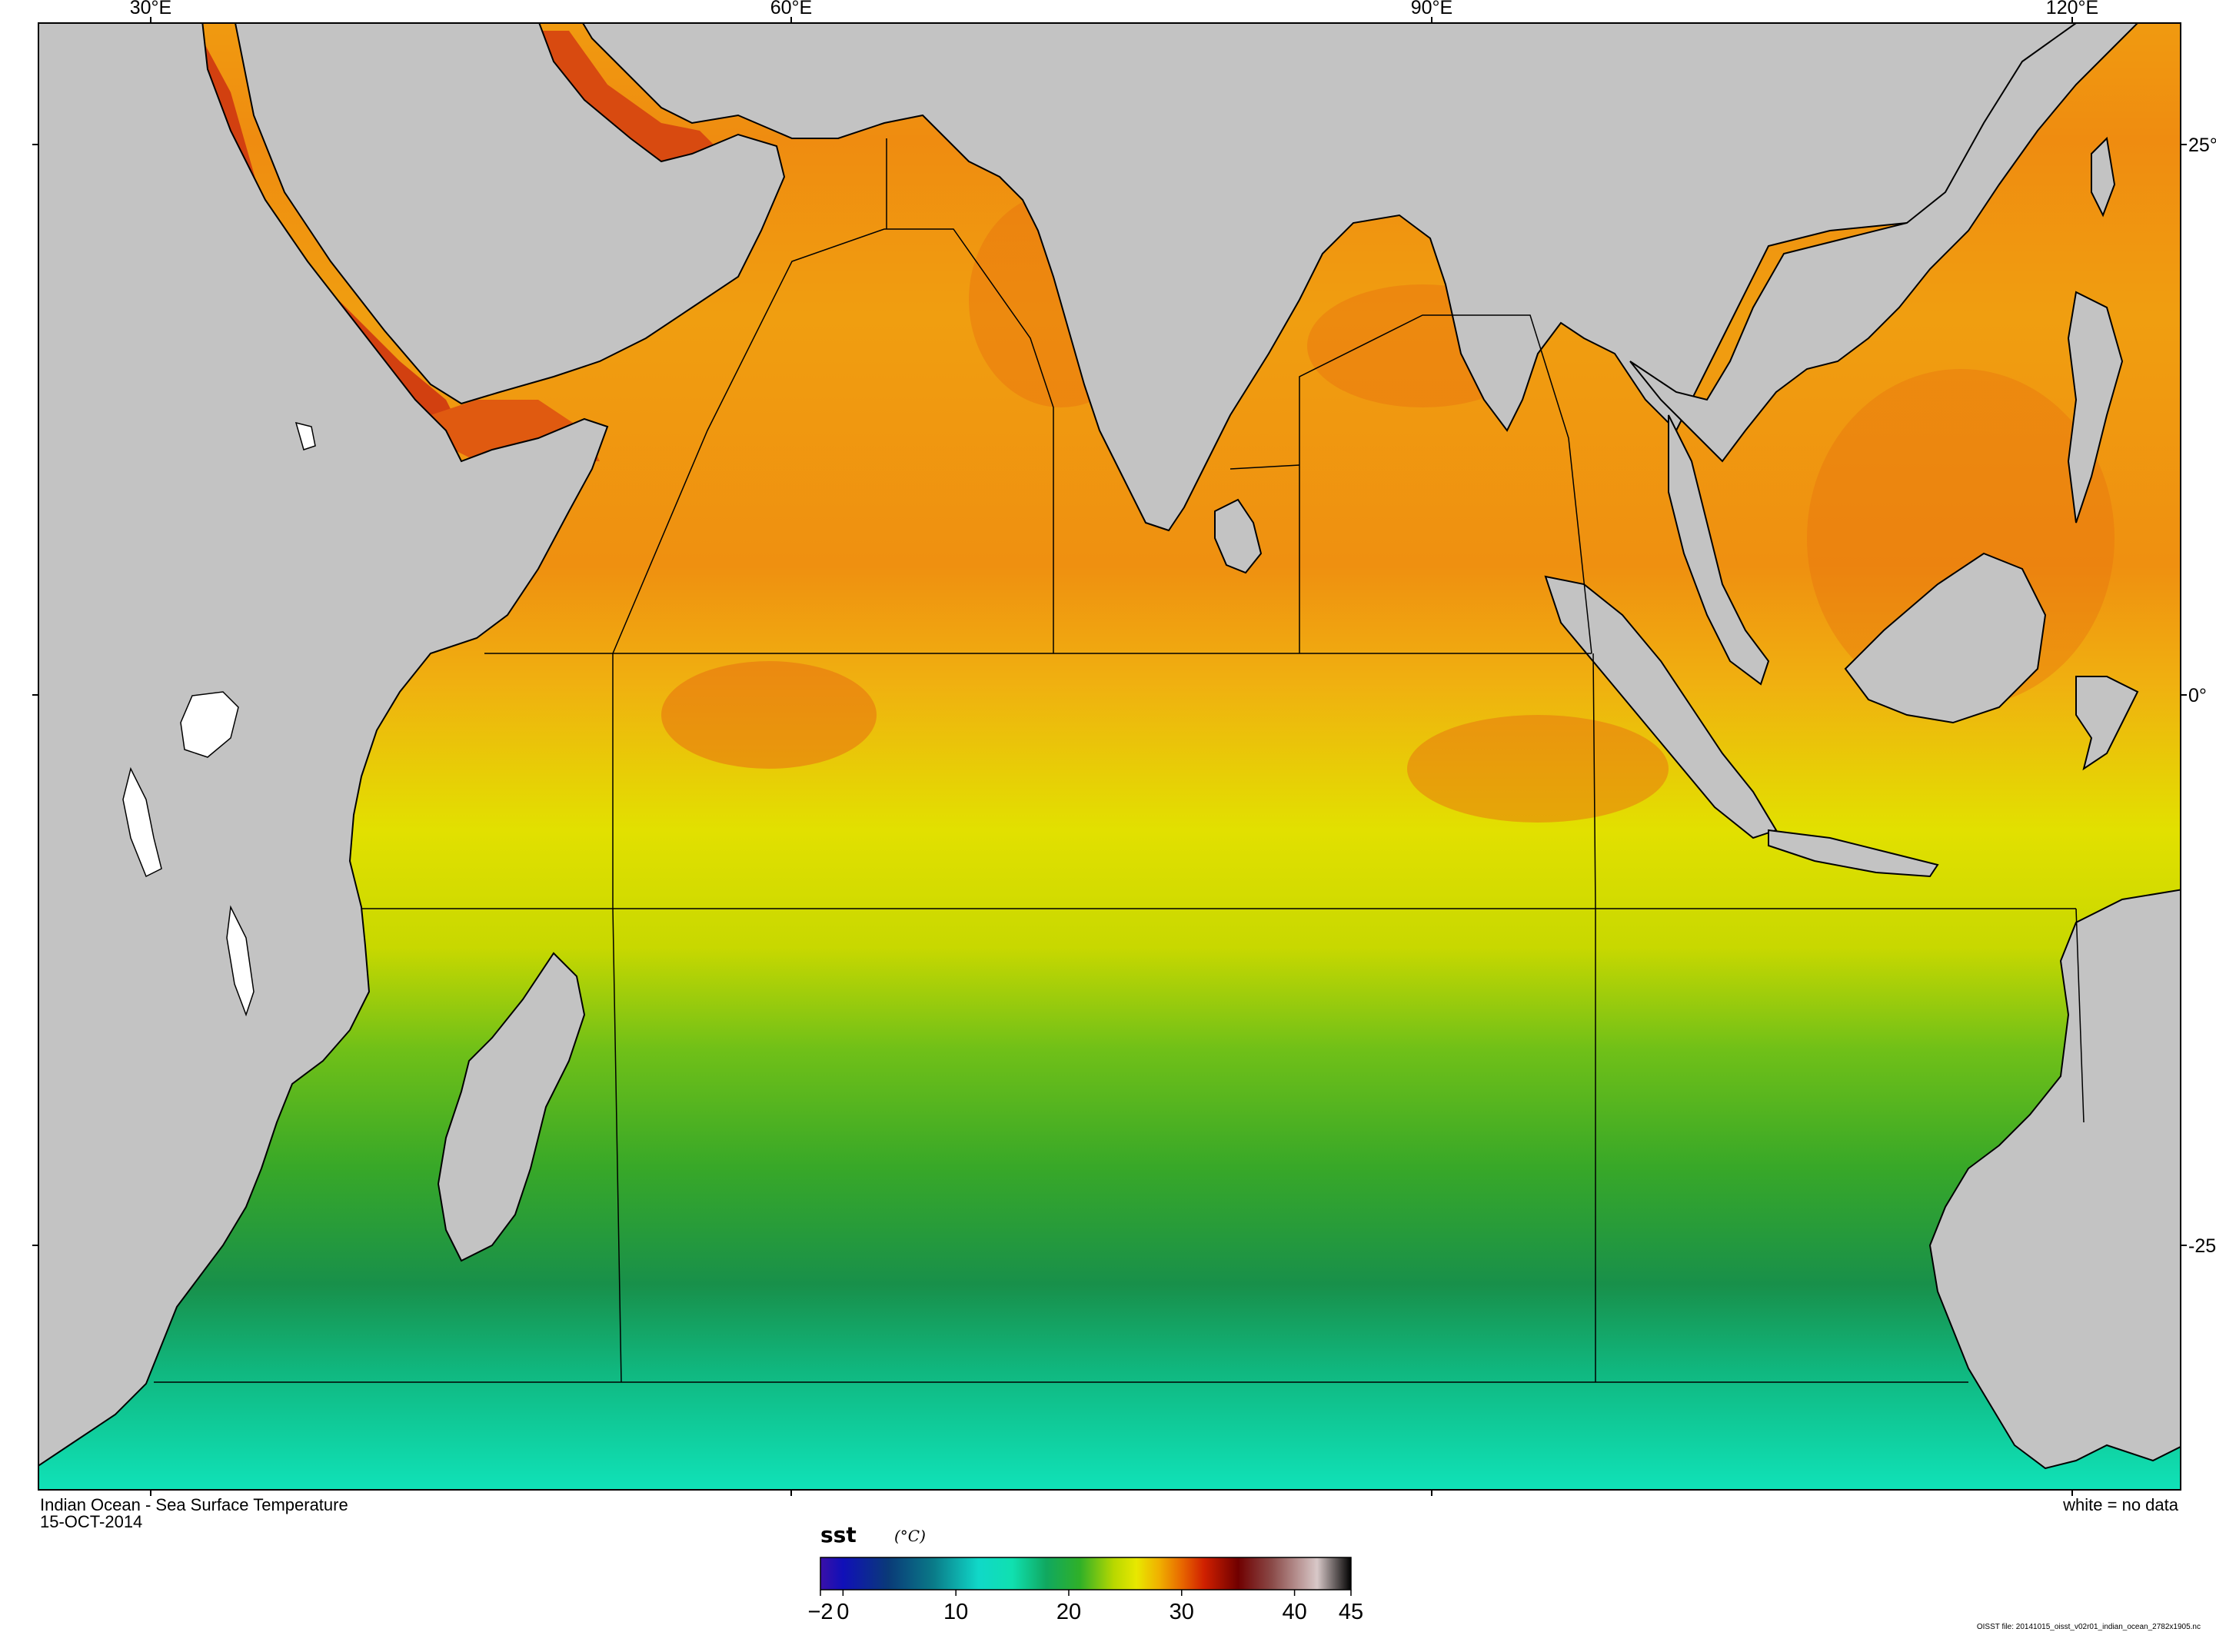 The height and width of the screenshot is (1652, 2216). I want to click on colorbar-tick-label: 0, so click(843, 1612).